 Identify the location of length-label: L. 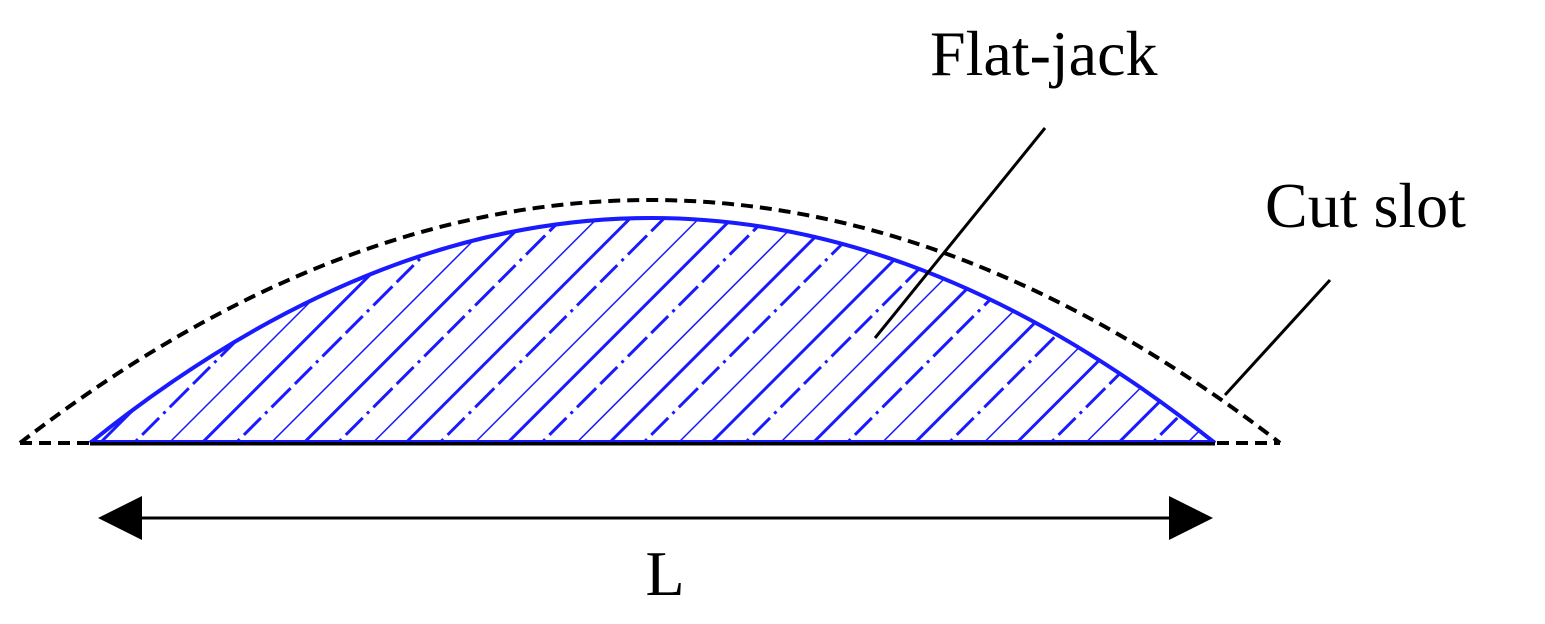
(664, 573).